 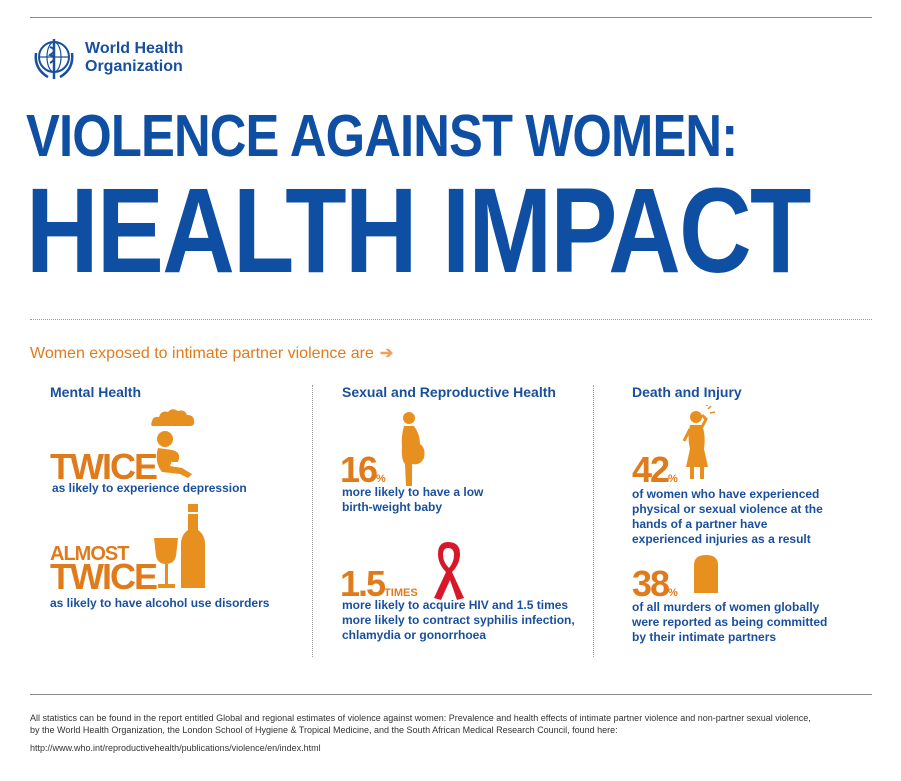 I want to click on who-emblem-icon, so click(x=54, y=59).